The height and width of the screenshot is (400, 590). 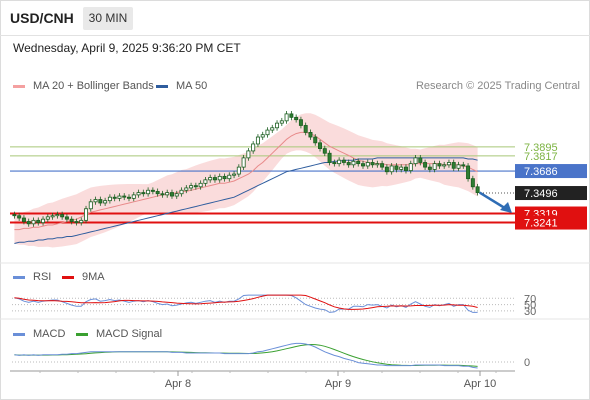 I want to click on rsi-line, so click(x=246, y=303).